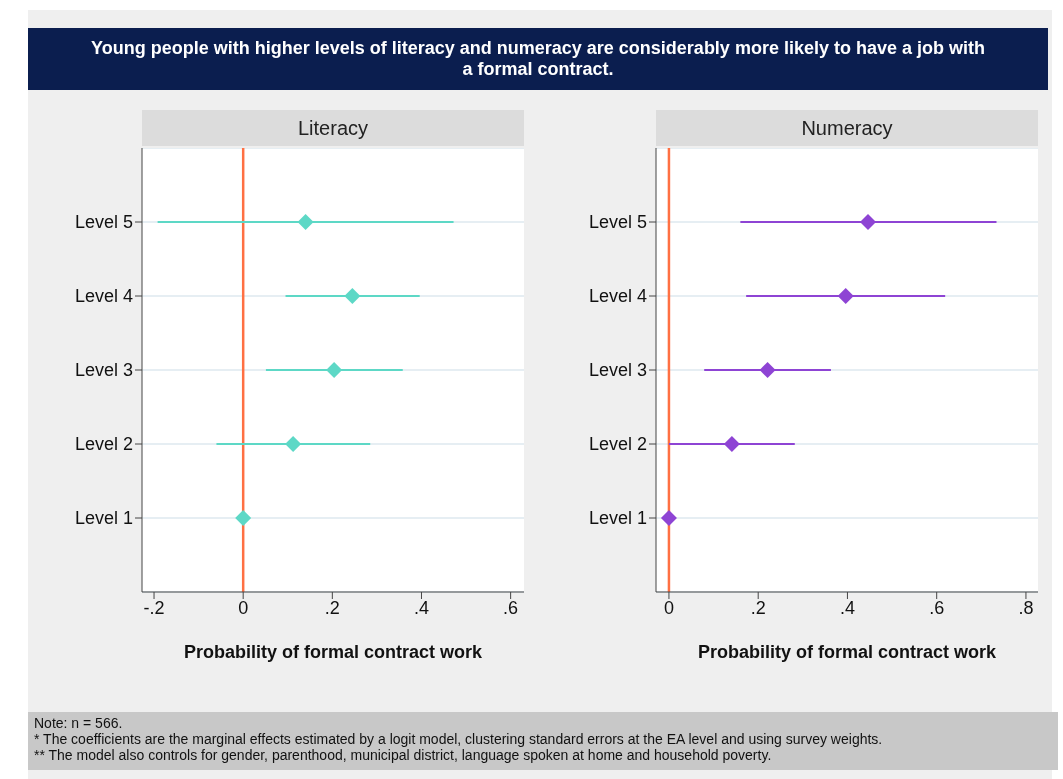 Image resolution: width=1063 pixels, height=779 pixels. Describe the element at coordinates (538, 59) in the screenshot. I see `chart-title: Young people with higher levels of literacy and numeracy are considerably more likely to have a job with a formal contract.` at that location.